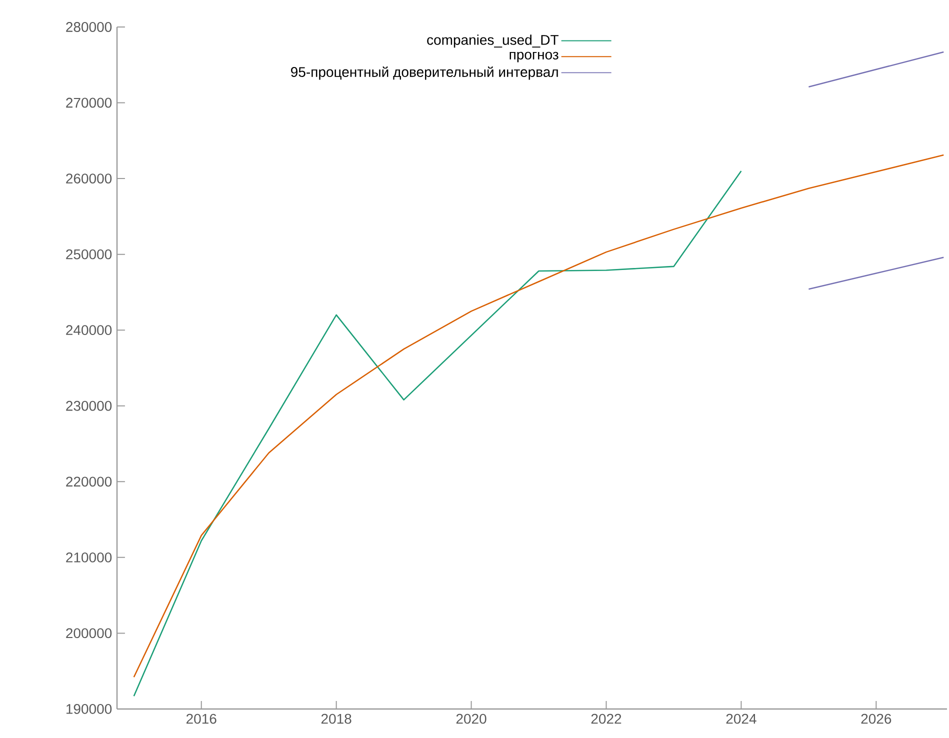  Describe the element at coordinates (471, 719) in the screenshot. I see `x-tick-label: 2020` at that location.